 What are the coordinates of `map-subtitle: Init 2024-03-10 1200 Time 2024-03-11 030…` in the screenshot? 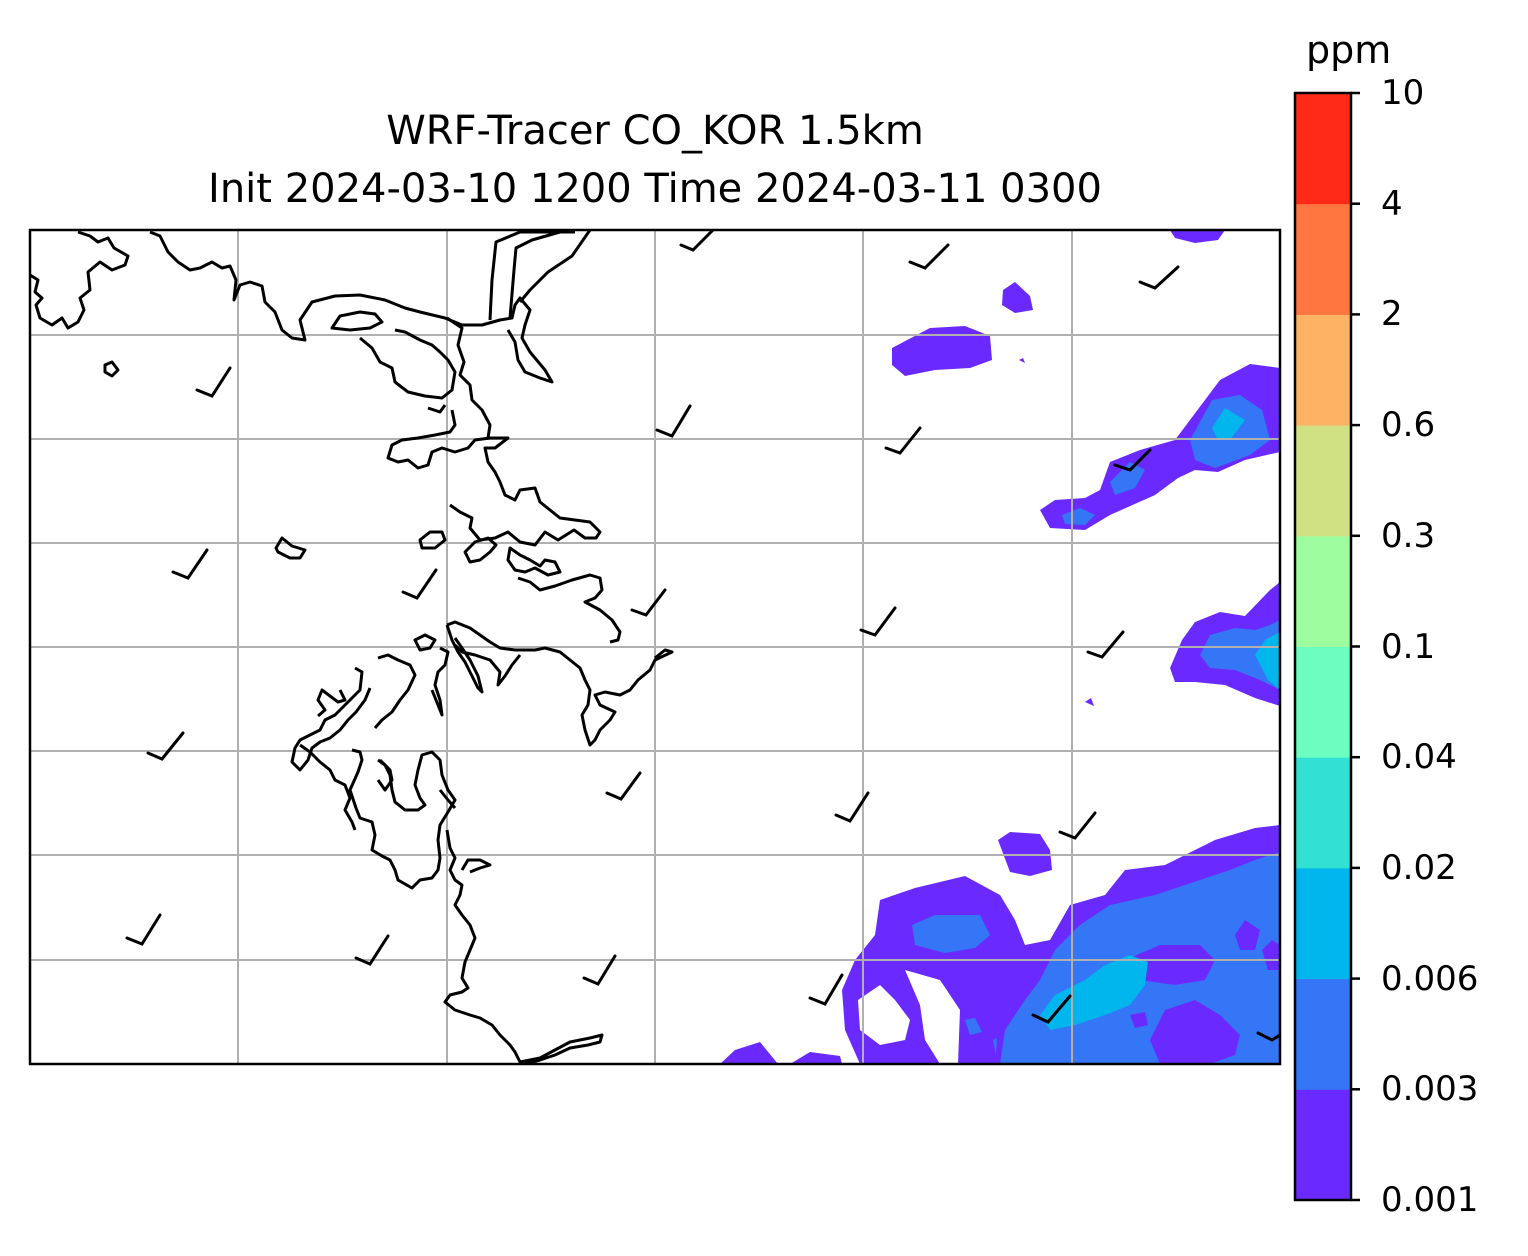 It's located at (655, 189).